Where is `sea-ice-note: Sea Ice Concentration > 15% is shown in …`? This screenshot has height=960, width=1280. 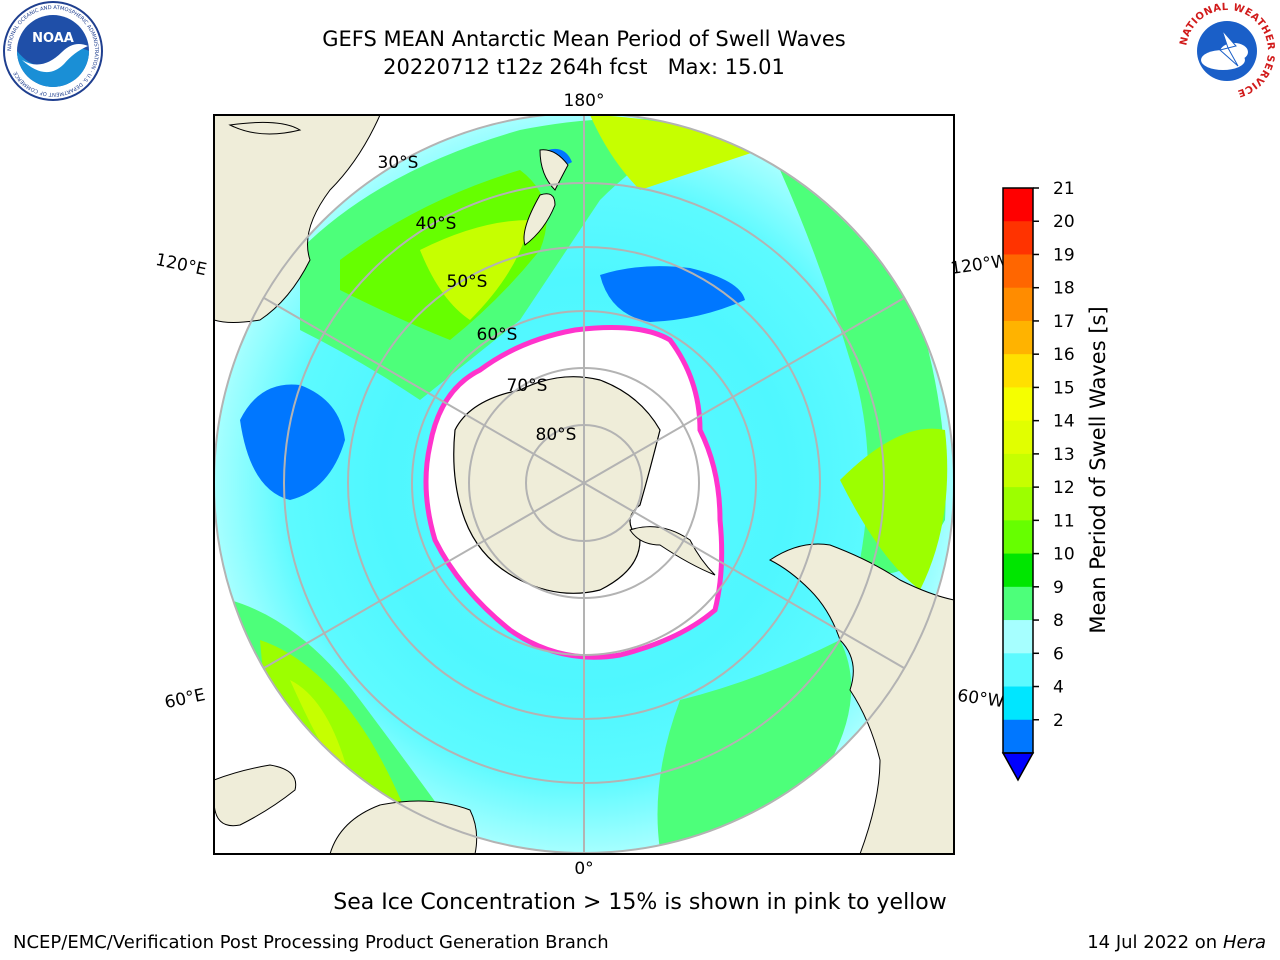
sea-ice-note: Sea Ice Concentration > 15% is shown in … is located at coordinates (640, 902).